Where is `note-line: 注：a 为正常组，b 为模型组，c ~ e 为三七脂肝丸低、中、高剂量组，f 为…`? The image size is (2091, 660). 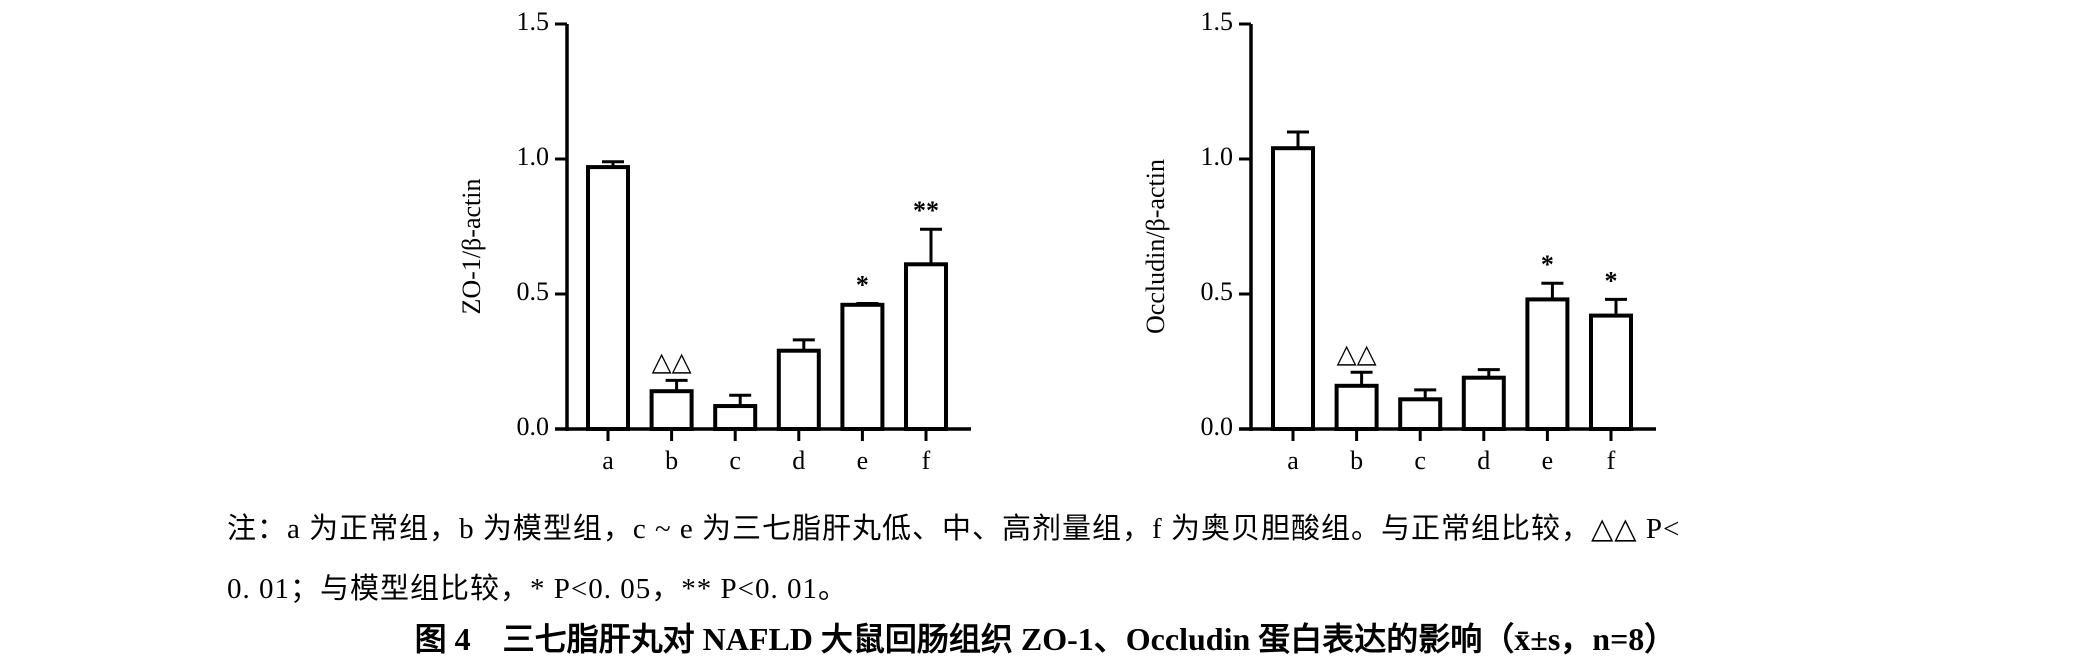
note-line: 注：a 为正常组，b 为模型组，c ~ e 为三七脂肝丸低、中、高剂量组，f 为… is located at coordinates (954, 529).